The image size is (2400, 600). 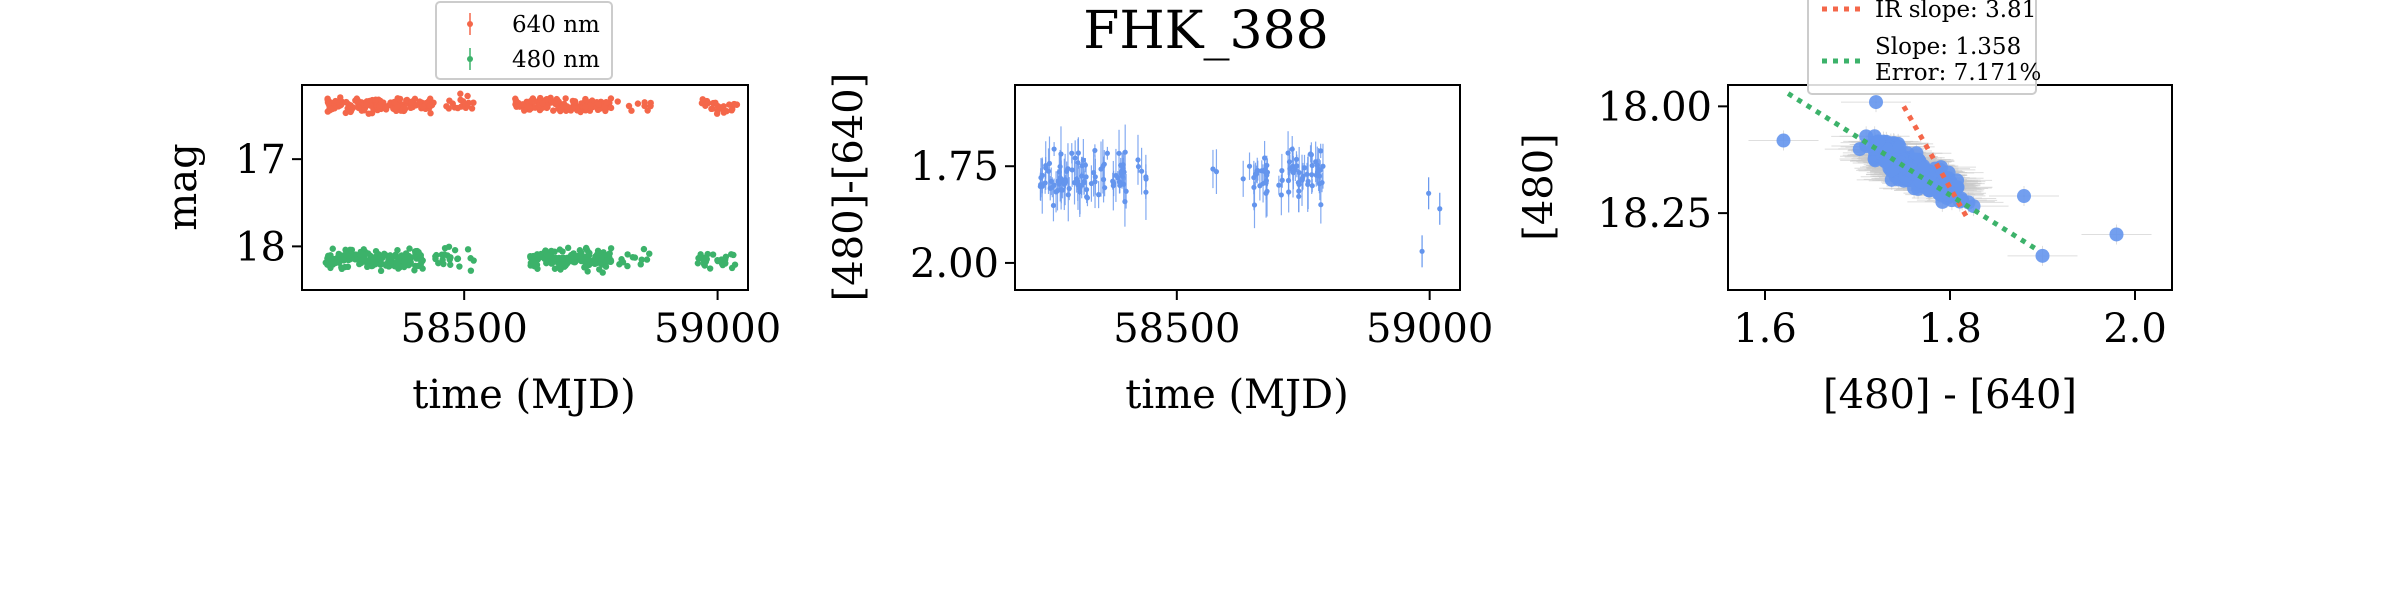 I want to click on panel-color-magnitude-ylabel: [480], so click(x=1539, y=187).